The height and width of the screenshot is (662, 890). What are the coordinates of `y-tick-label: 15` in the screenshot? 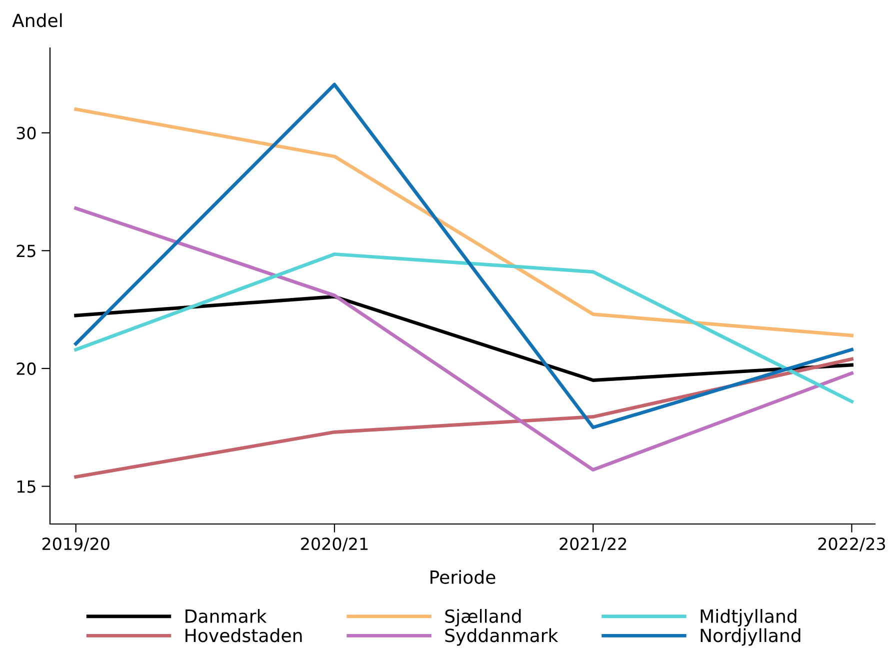 It's located at (26, 486).